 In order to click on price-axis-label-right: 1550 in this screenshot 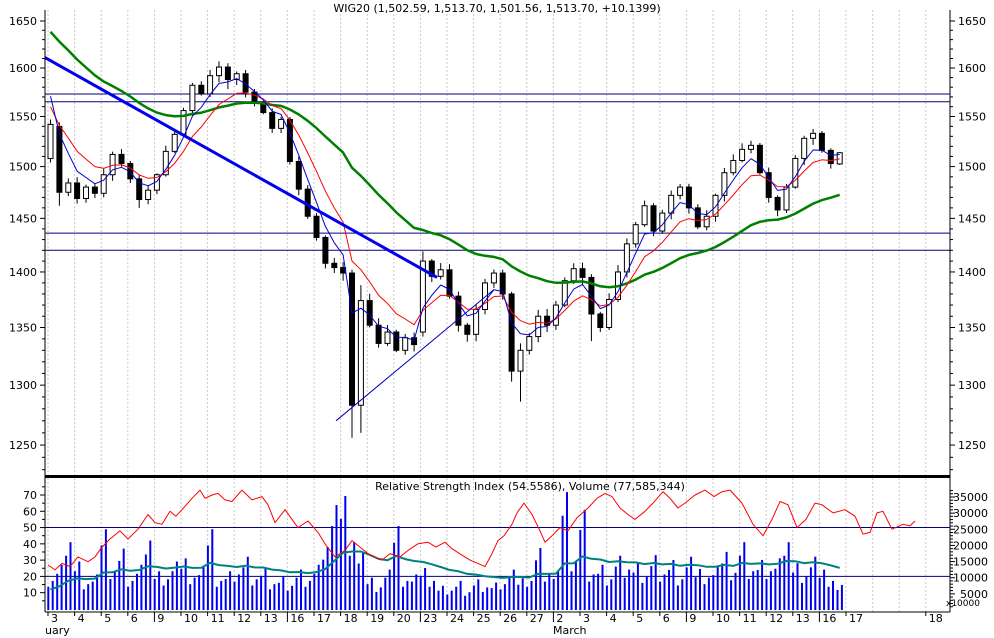, I will do `click(972, 116)`.